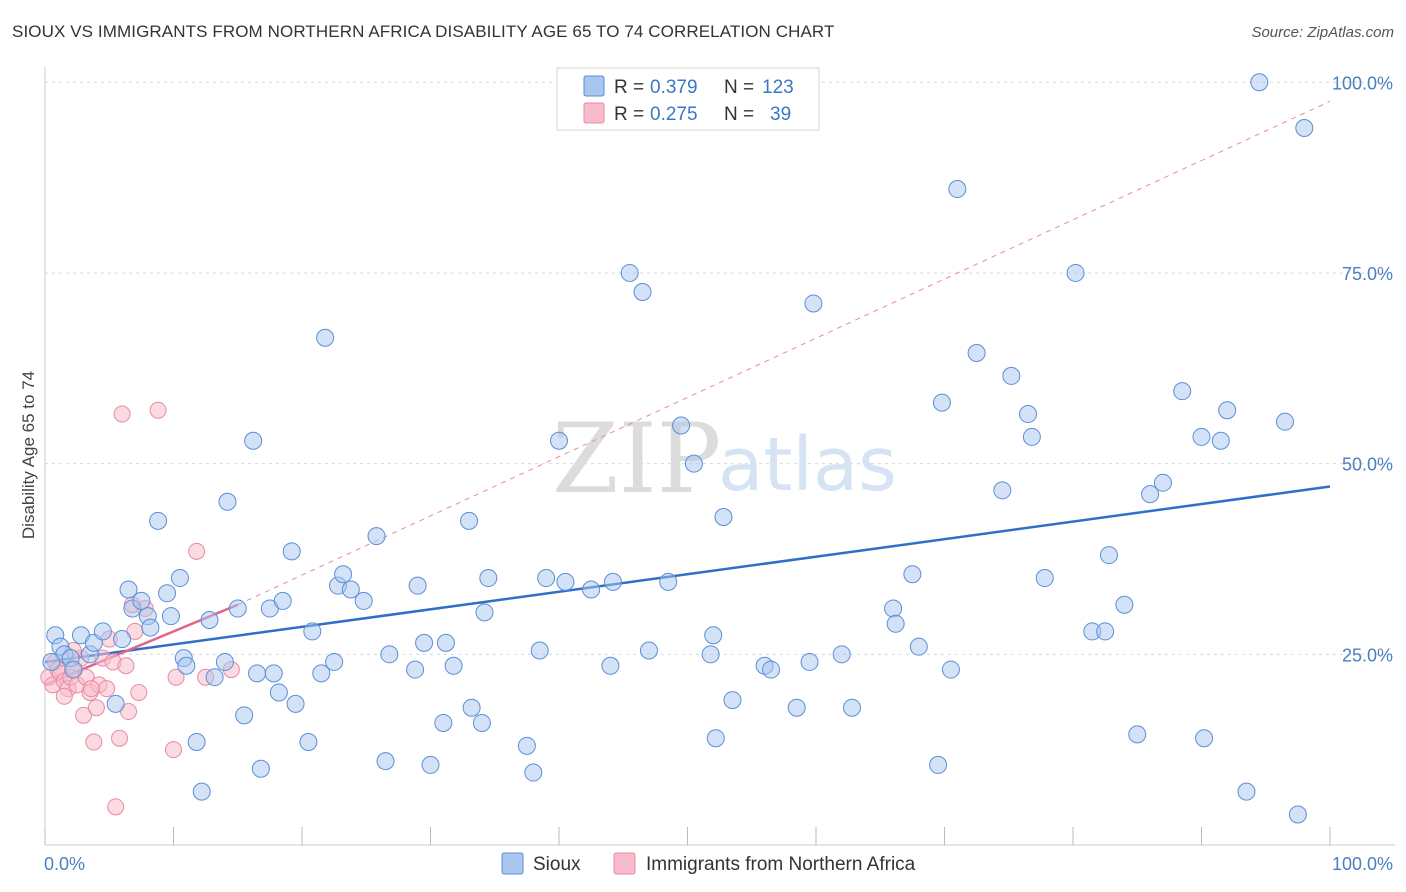 The height and width of the screenshot is (892, 1406). I want to click on y-tick-label: 75.0%, so click(1367, 274).